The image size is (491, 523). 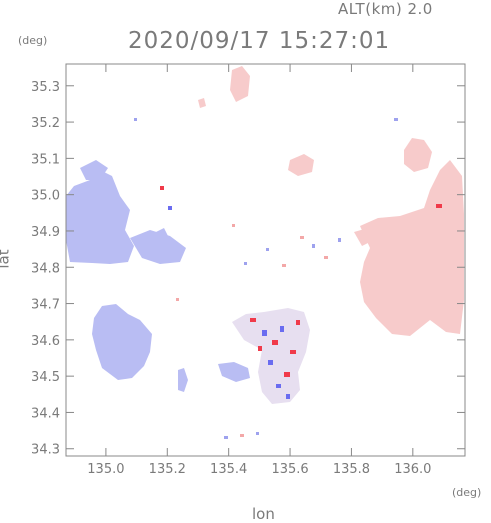 What do you see at coordinates (163, 236) in the screenshot?
I see `echo-sw-dot` at bounding box center [163, 236].